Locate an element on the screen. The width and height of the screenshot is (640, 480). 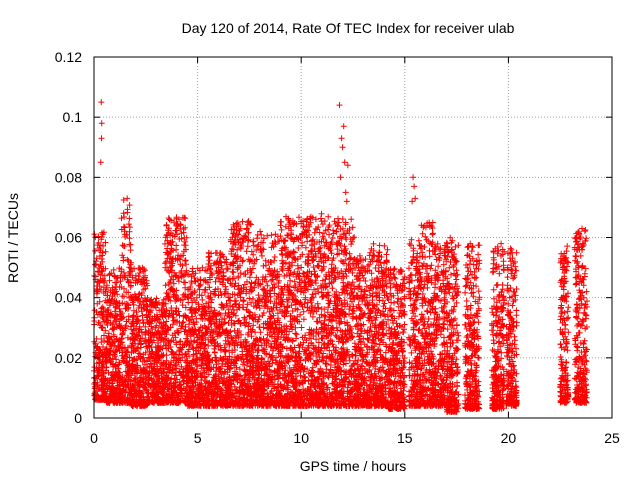
x-tick-label: 5 is located at coordinates (198, 438).